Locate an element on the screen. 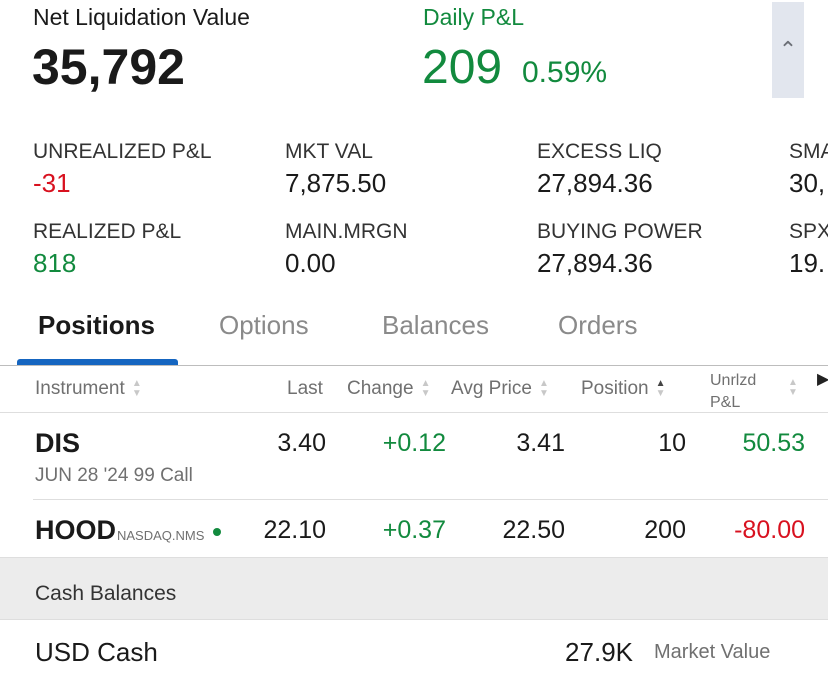 The height and width of the screenshot is (677, 828). active-tab-indicator is located at coordinates (97, 362).